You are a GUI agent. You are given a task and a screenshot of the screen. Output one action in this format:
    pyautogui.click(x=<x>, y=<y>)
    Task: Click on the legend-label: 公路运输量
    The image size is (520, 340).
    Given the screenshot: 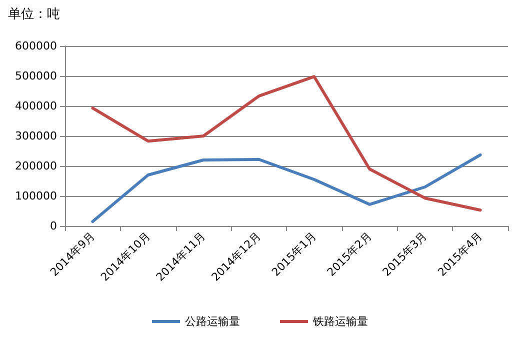 What is the action you would take?
    pyautogui.click(x=212, y=321)
    